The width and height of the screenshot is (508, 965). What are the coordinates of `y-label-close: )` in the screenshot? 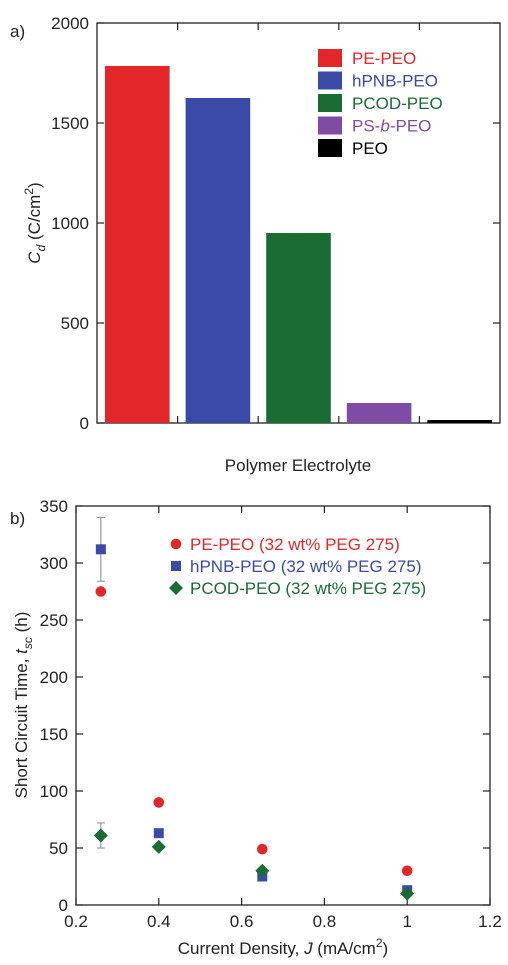 It's located at (34, 185).